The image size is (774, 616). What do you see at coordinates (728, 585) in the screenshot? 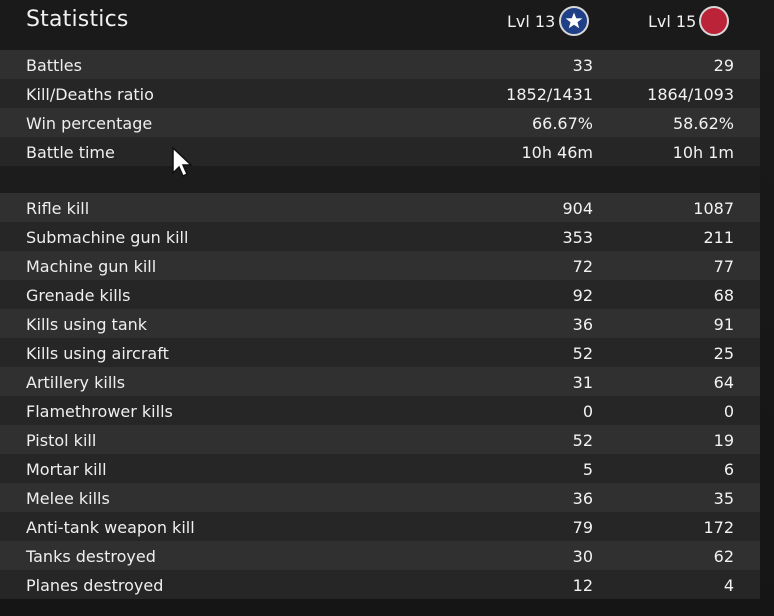
I see `player2-value: 4` at bounding box center [728, 585].